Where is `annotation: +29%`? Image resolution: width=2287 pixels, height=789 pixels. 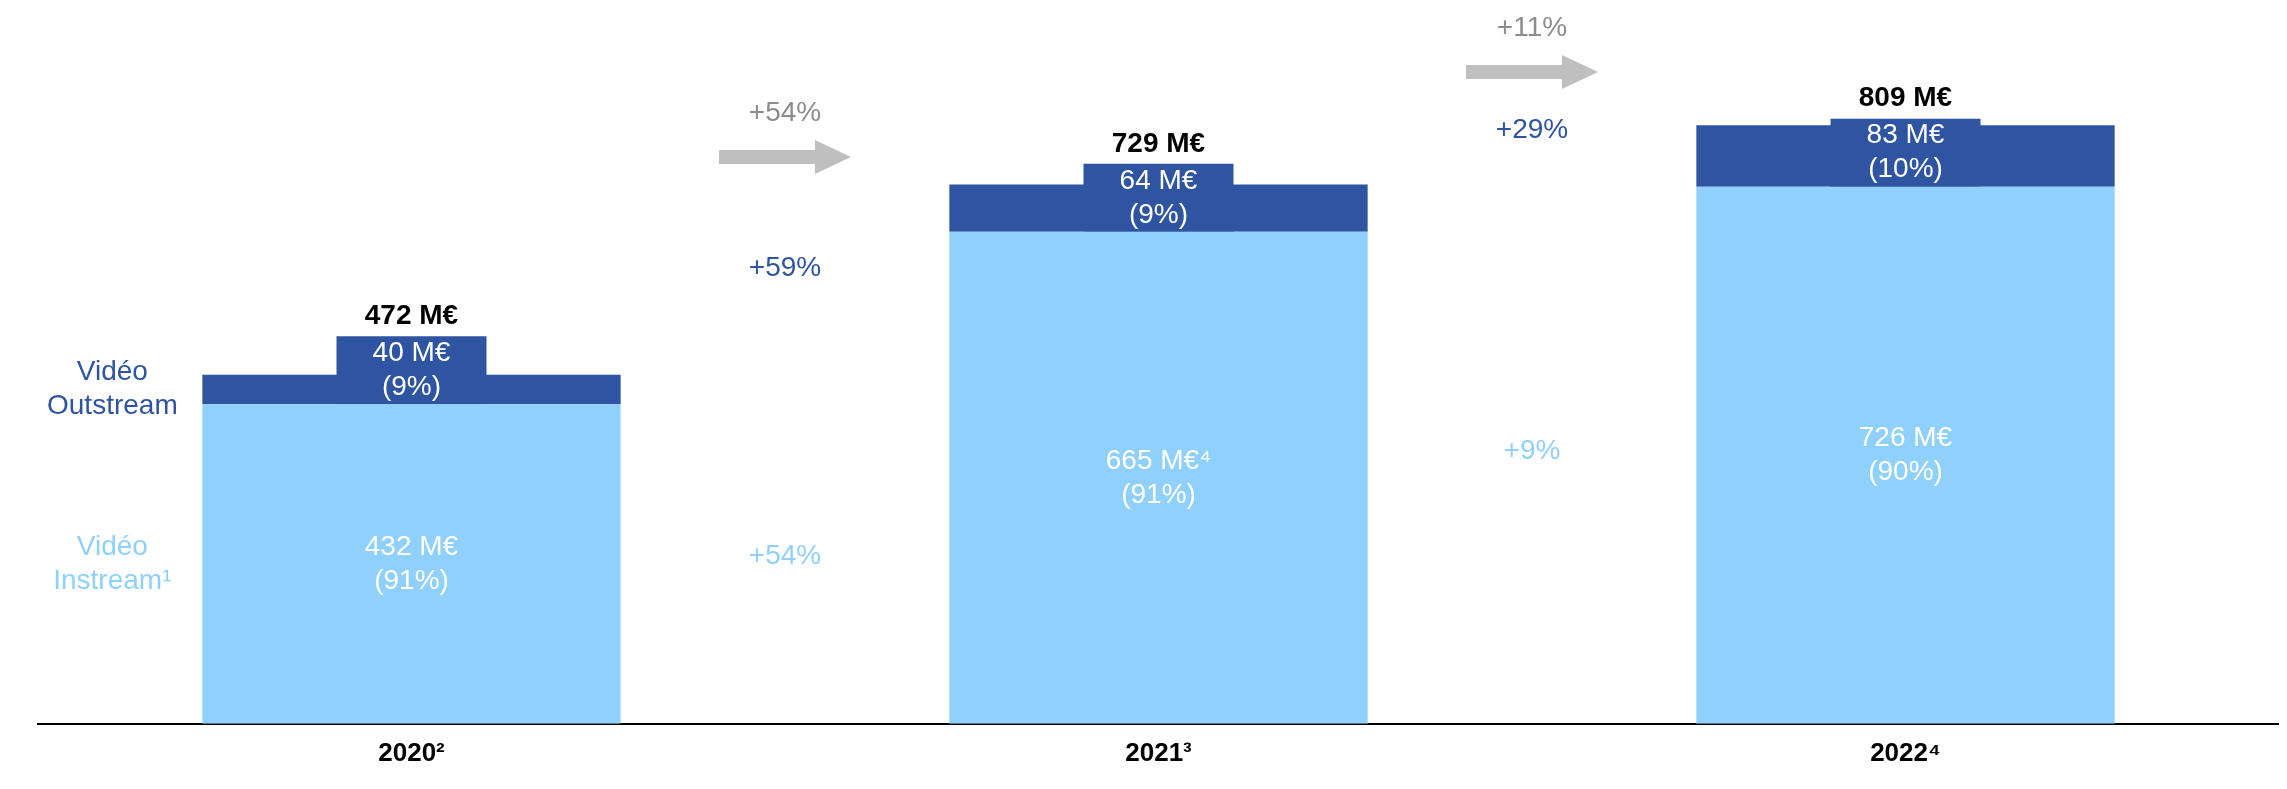 annotation: +29% is located at coordinates (1532, 128).